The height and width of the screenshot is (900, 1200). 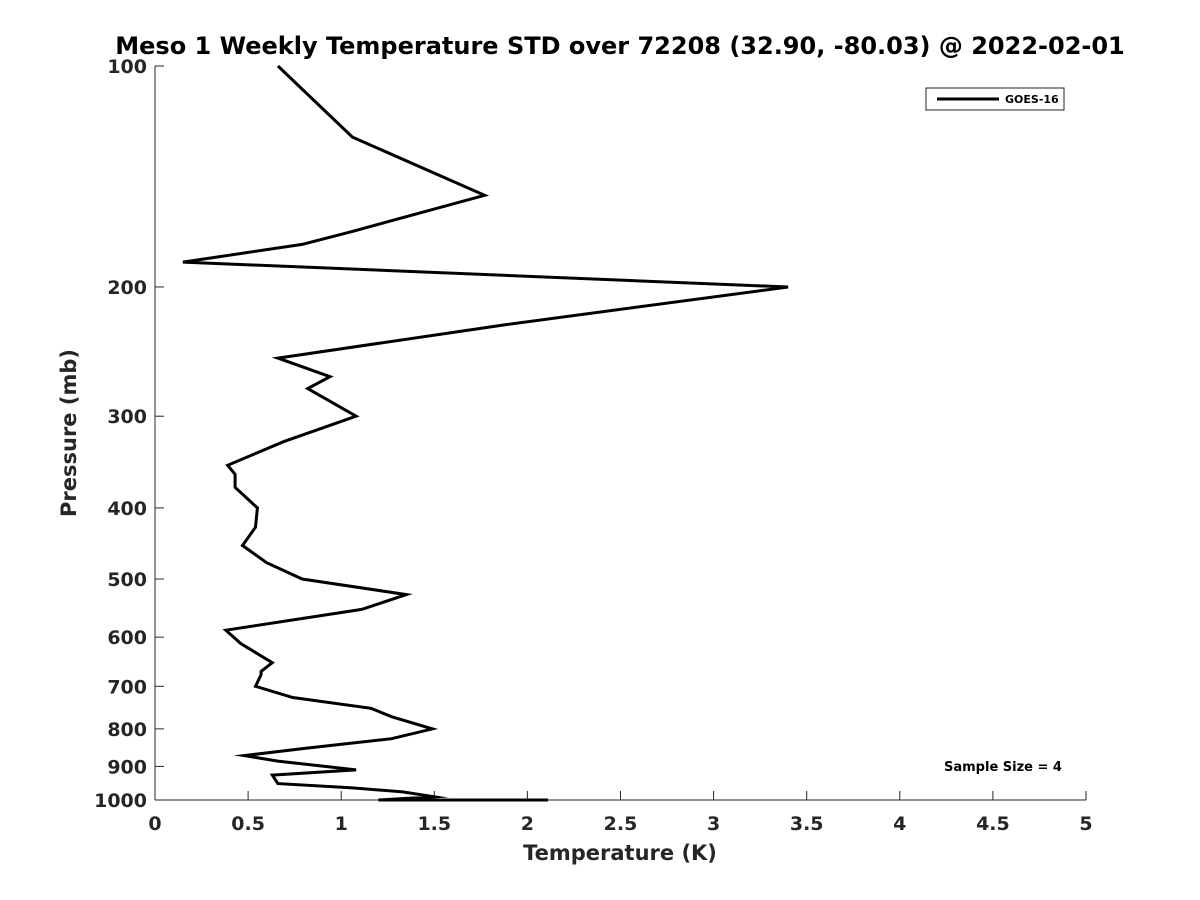 I want to click on x-tick-label: 0, so click(x=154, y=824).